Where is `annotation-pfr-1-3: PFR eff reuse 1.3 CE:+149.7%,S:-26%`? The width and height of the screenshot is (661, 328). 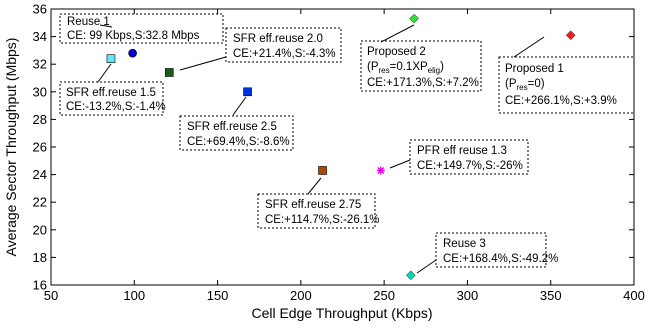 annotation-pfr-1-3: PFR eff reuse 1.3 CE:+149.7%,S:-26% is located at coordinates (459, 157).